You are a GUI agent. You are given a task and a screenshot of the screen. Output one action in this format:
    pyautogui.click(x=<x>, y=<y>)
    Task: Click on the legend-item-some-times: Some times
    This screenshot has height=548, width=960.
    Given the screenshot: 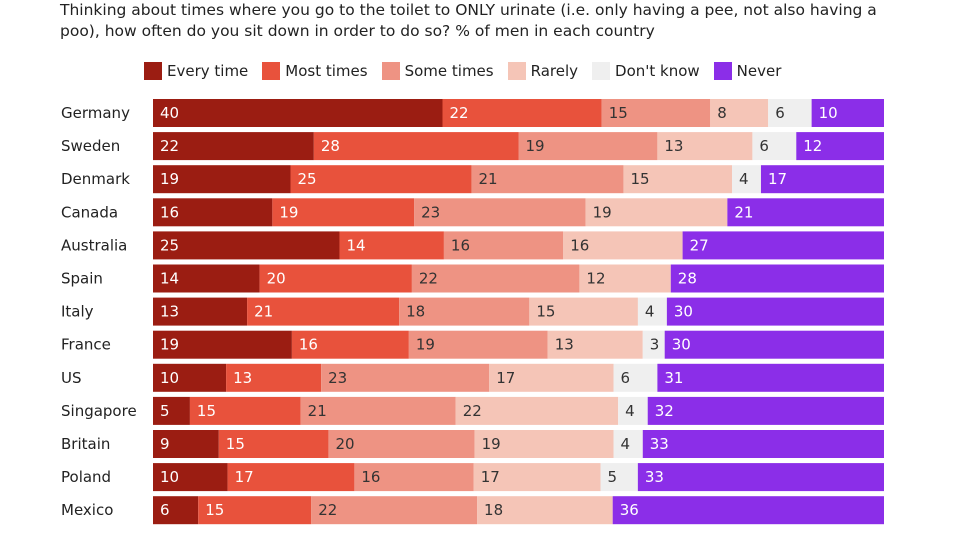 What is the action you would take?
    pyautogui.click(x=437, y=71)
    